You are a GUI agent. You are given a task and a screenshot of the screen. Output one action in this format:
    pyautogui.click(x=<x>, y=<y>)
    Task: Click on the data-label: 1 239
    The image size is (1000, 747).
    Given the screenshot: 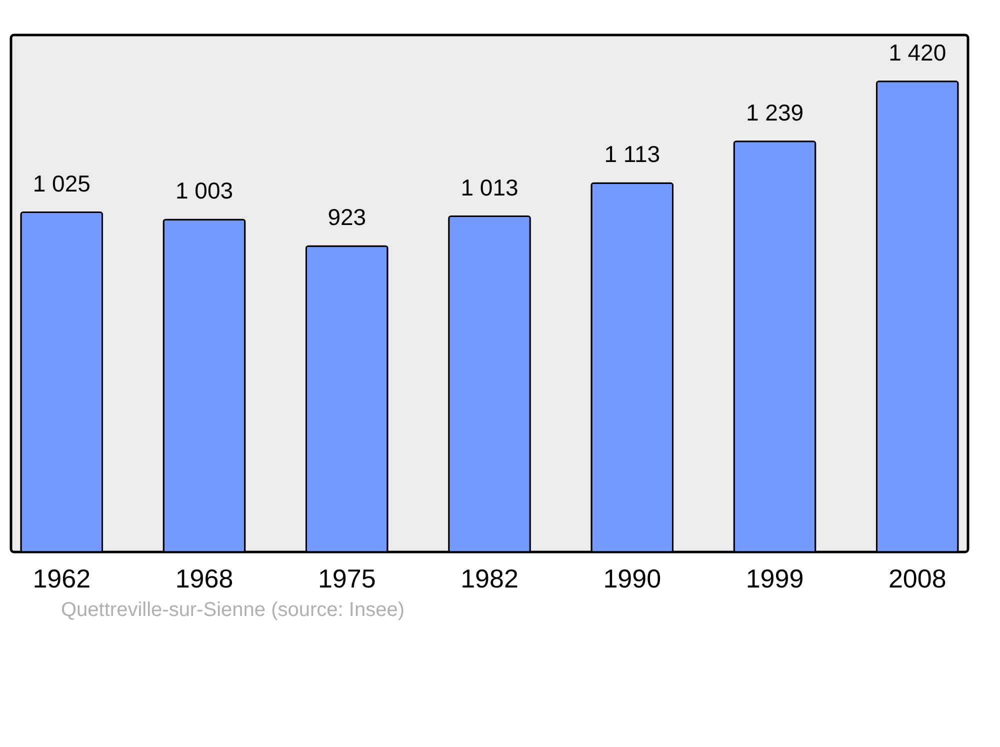 What is the action you would take?
    pyautogui.click(x=775, y=112)
    